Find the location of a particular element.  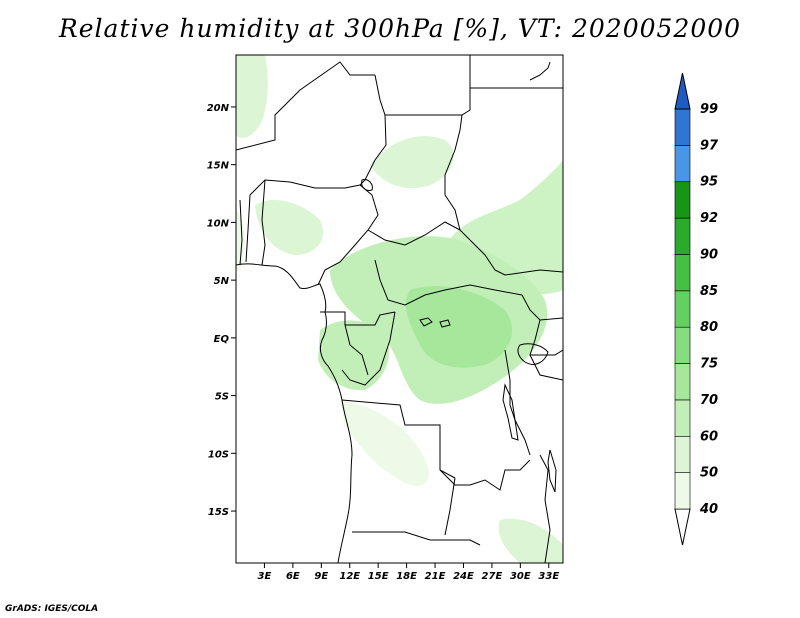

moist-region-west-coast is located at coordinates (240, 241).